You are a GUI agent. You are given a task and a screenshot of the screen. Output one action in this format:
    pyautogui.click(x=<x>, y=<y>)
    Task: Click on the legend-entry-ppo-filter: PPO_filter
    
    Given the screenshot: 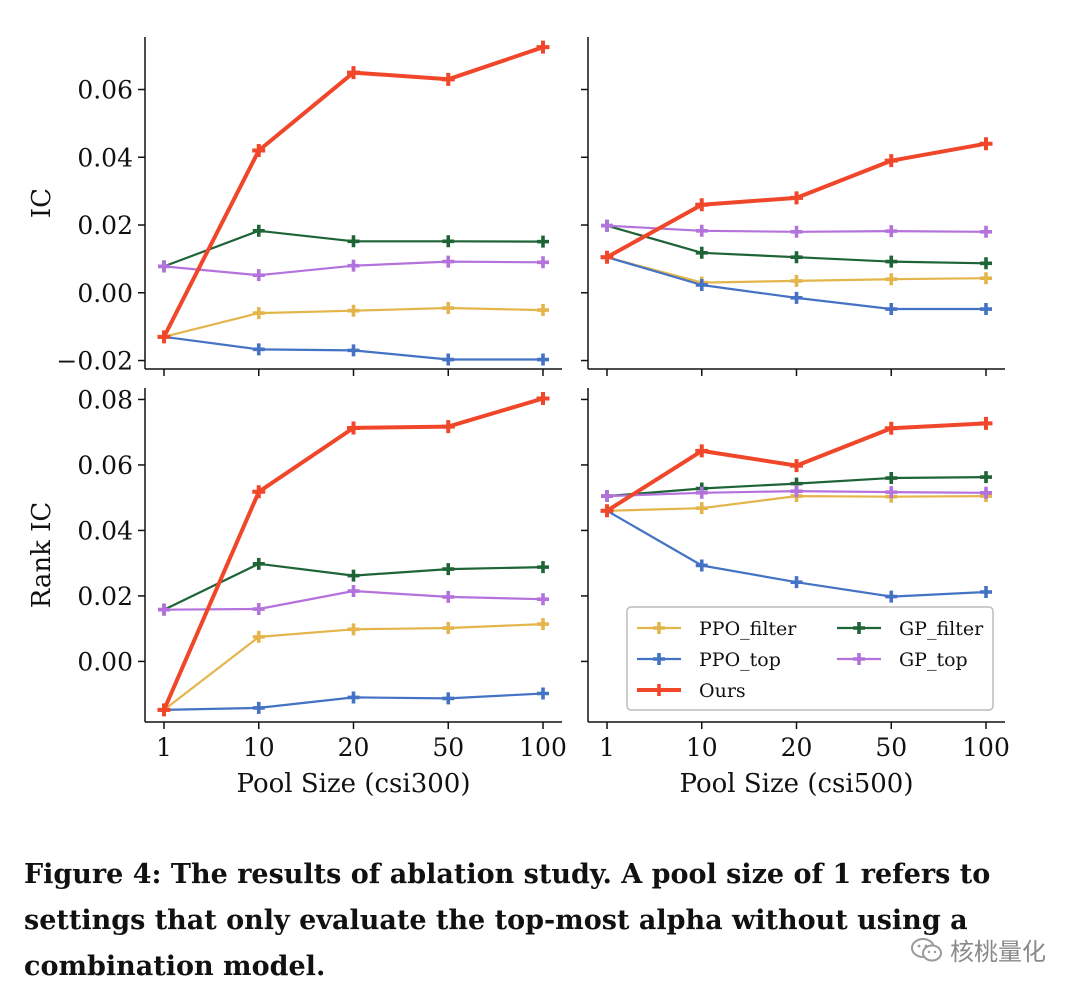 What is the action you would take?
    pyautogui.click(x=717, y=629)
    